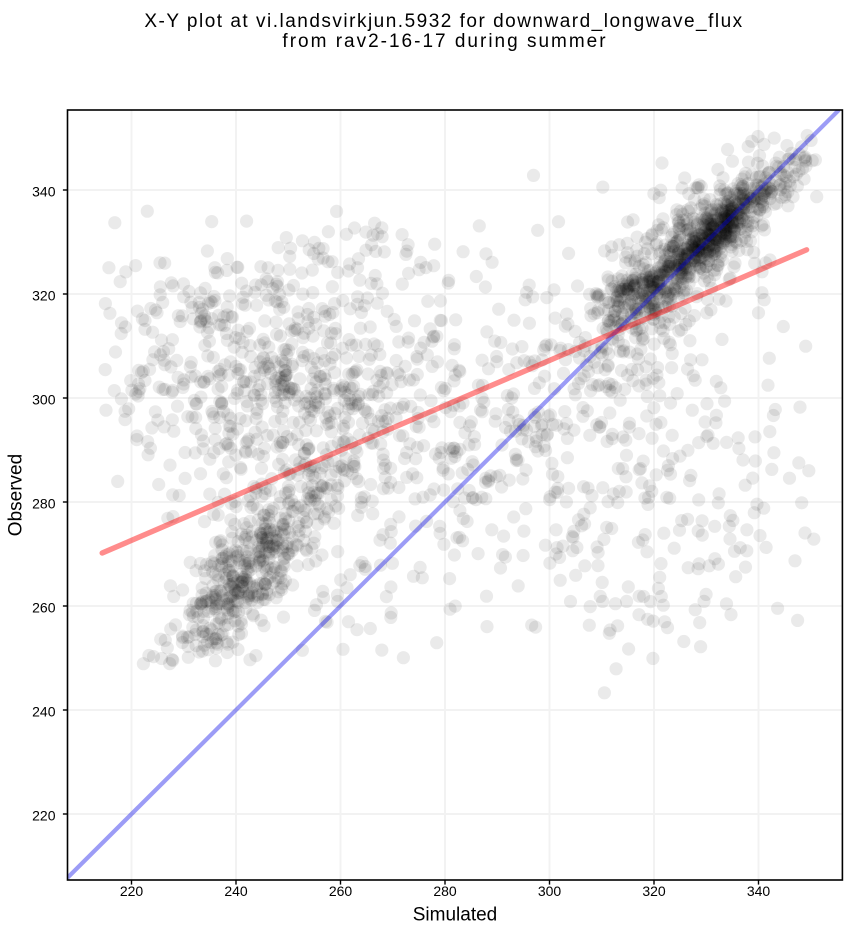 This screenshot has width=851, height=934. Describe the element at coordinates (444, 41) in the screenshot. I see `svg-text: from rav2-16-17 during summer` at that location.